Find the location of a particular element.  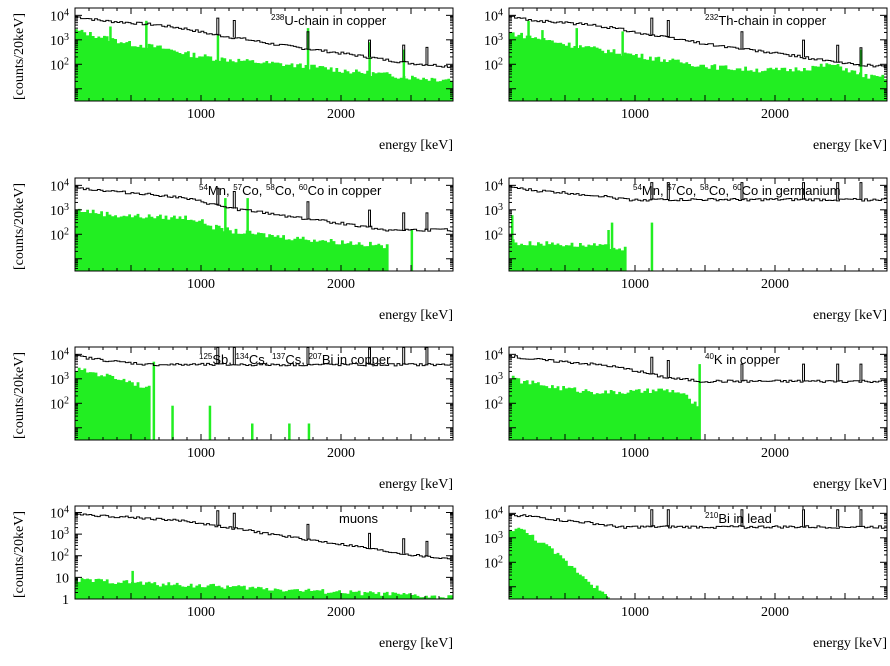

panel-label: 40K in copper is located at coordinates (742, 359).